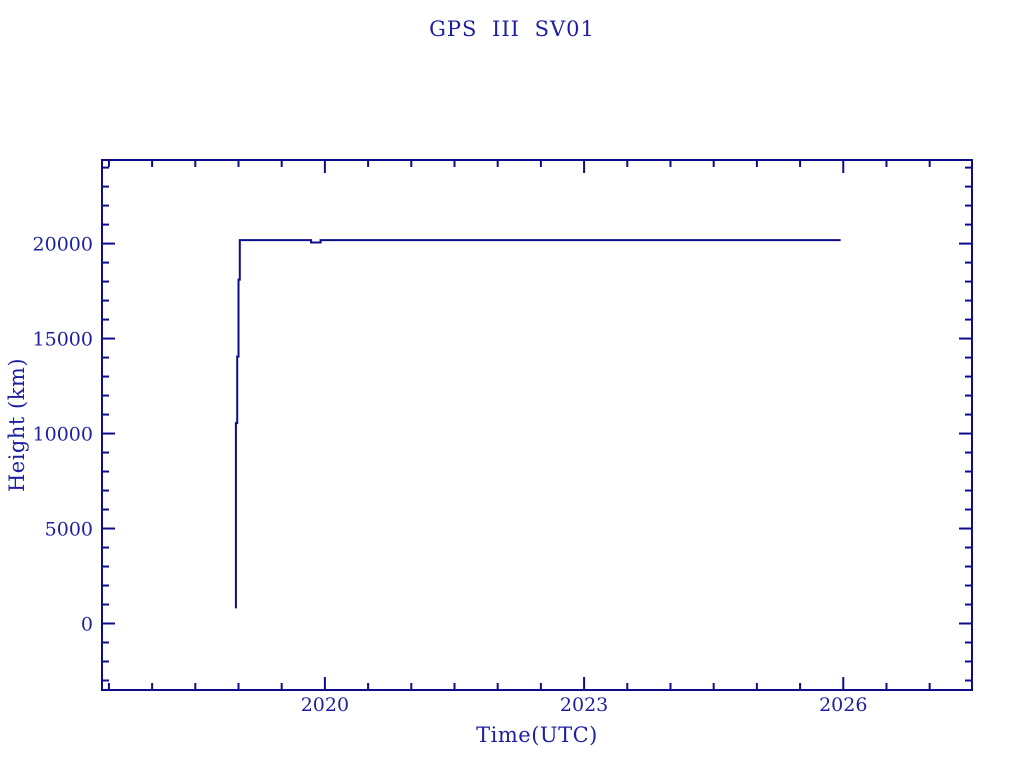  What do you see at coordinates (17, 425) in the screenshot?
I see `y-axis-label: Height (km)` at bounding box center [17, 425].